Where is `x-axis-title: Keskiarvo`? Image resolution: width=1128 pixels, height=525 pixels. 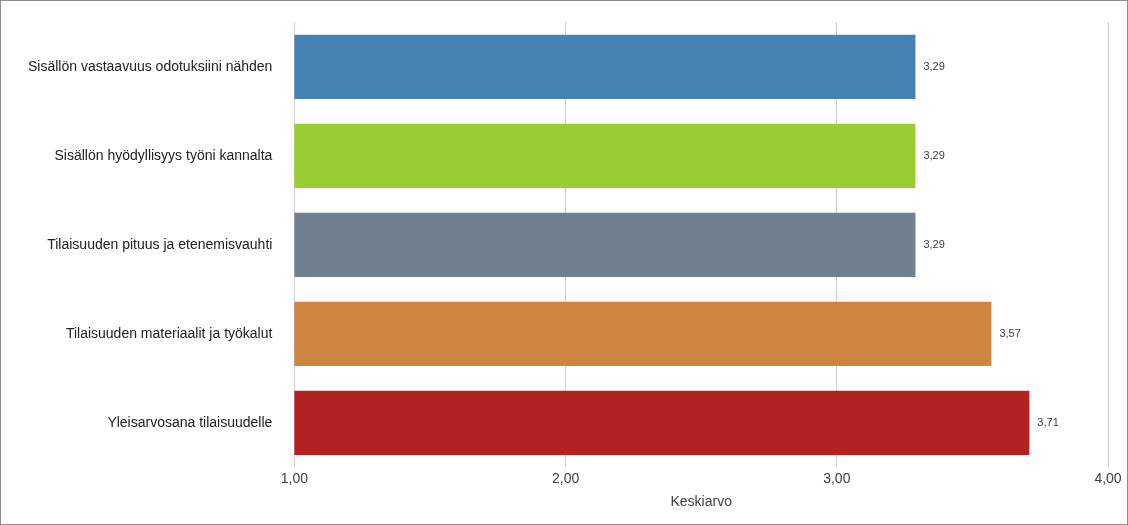 x-axis-title: Keskiarvo is located at coordinates (701, 501).